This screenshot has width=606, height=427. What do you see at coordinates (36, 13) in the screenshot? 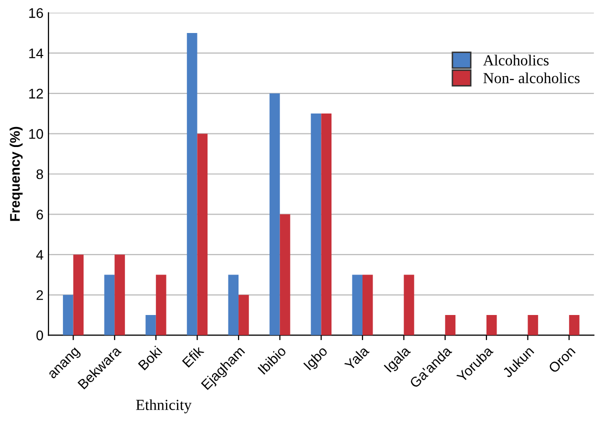
I see `y-tick-label: 16` at bounding box center [36, 13].